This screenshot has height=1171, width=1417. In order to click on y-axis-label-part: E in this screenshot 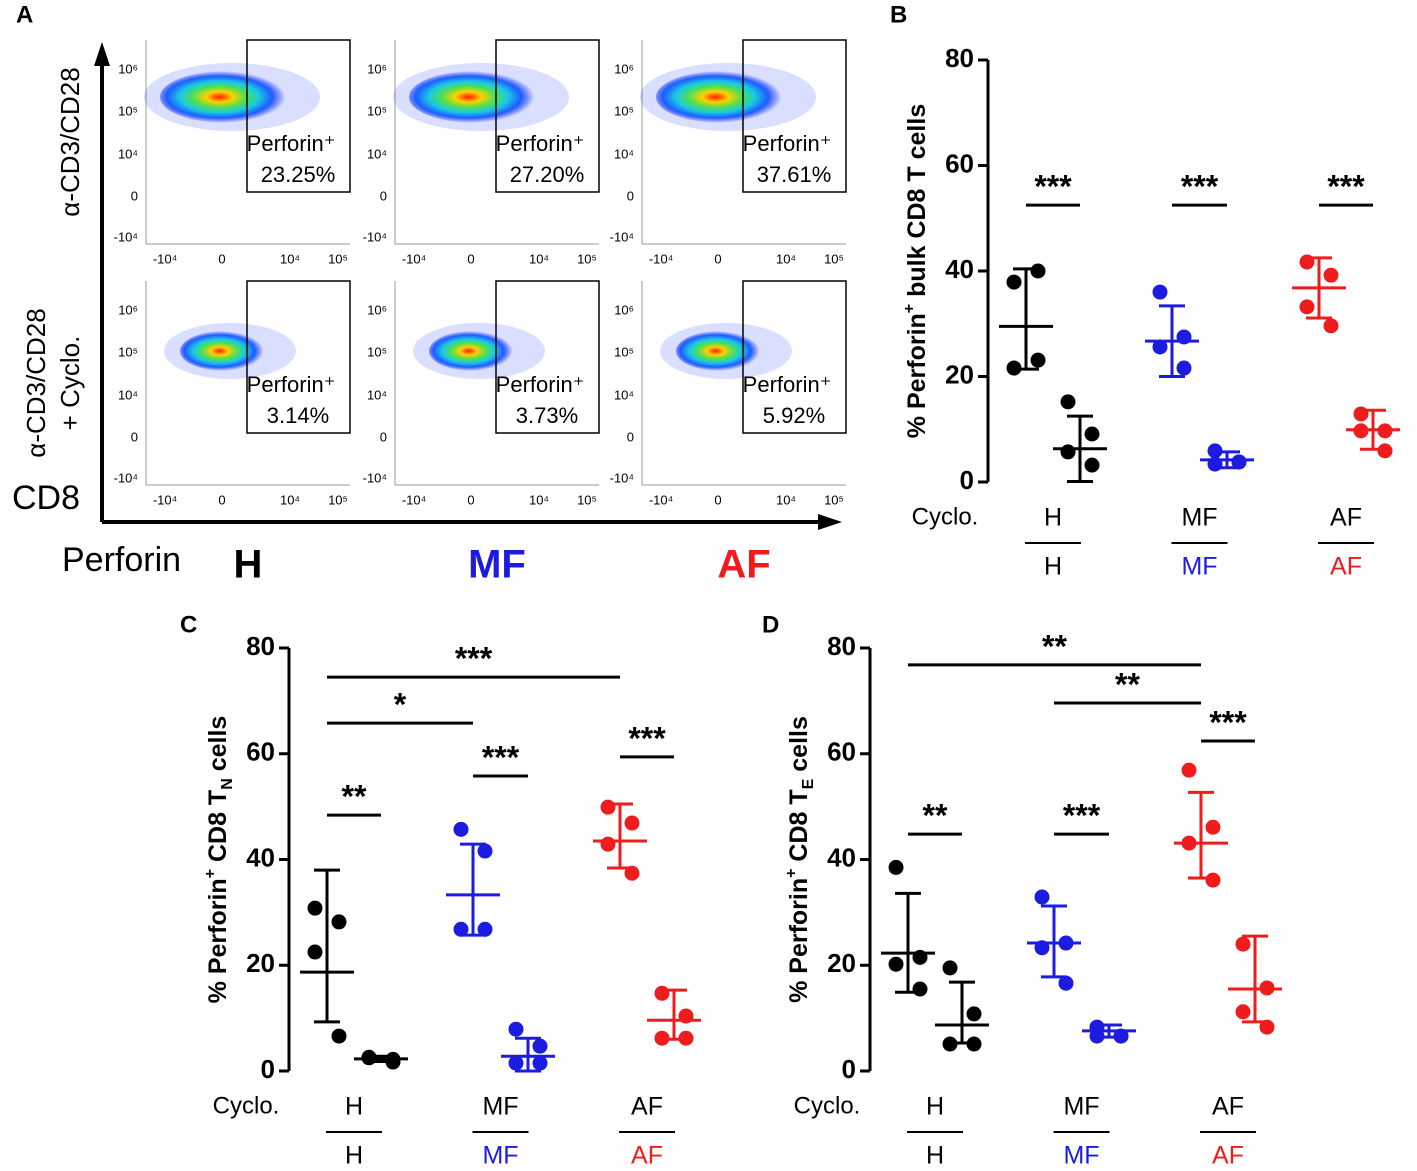, I will do `click(808, 783)`.